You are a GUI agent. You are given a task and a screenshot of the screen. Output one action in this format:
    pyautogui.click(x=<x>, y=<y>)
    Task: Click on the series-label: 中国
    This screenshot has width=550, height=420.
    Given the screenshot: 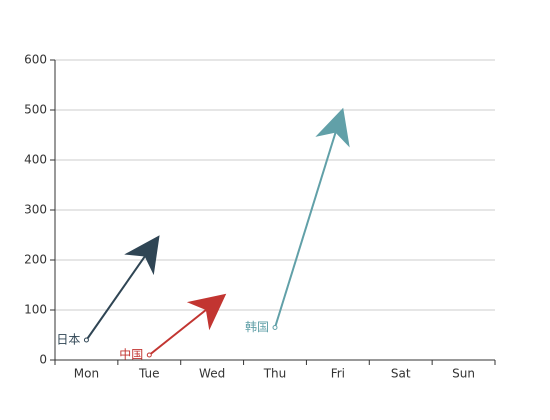 What is the action you would take?
    pyautogui.click(x=131, y=354)
    